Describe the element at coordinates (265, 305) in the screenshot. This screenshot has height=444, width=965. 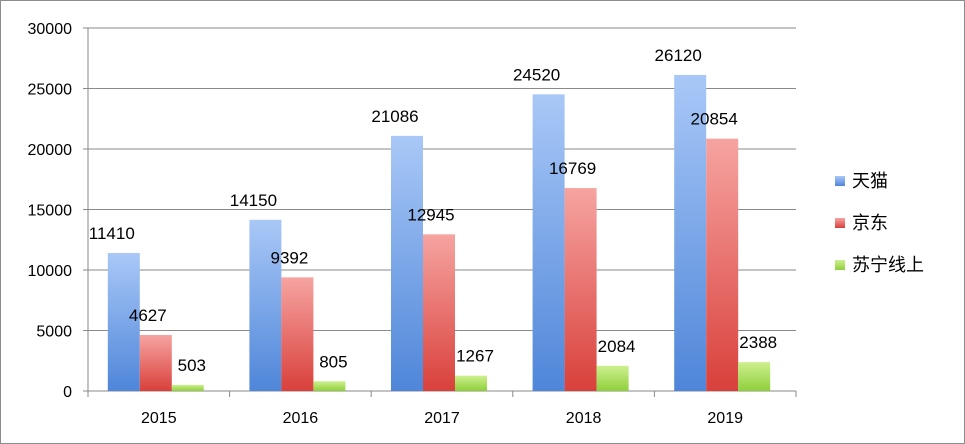
I see `bar-天猫-2016` at that location.